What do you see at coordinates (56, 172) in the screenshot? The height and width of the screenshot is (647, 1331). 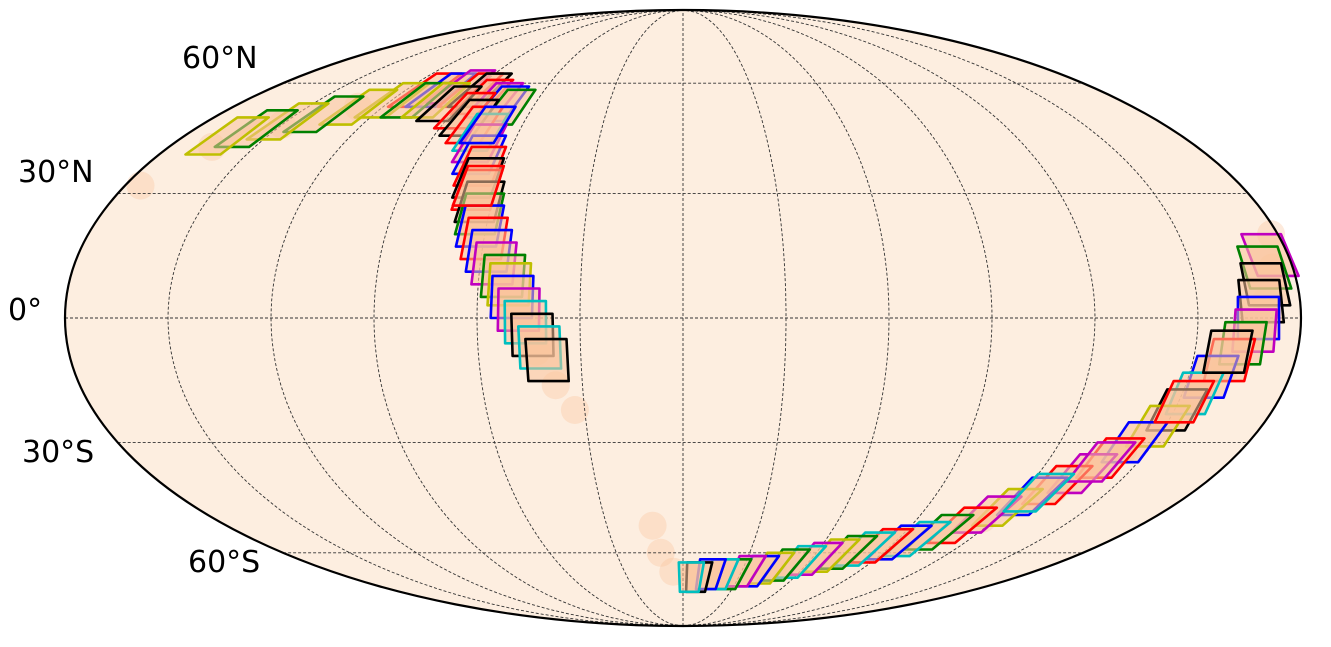 I see `lat-label-30n: 30°N` at bounding box center [56, 172].